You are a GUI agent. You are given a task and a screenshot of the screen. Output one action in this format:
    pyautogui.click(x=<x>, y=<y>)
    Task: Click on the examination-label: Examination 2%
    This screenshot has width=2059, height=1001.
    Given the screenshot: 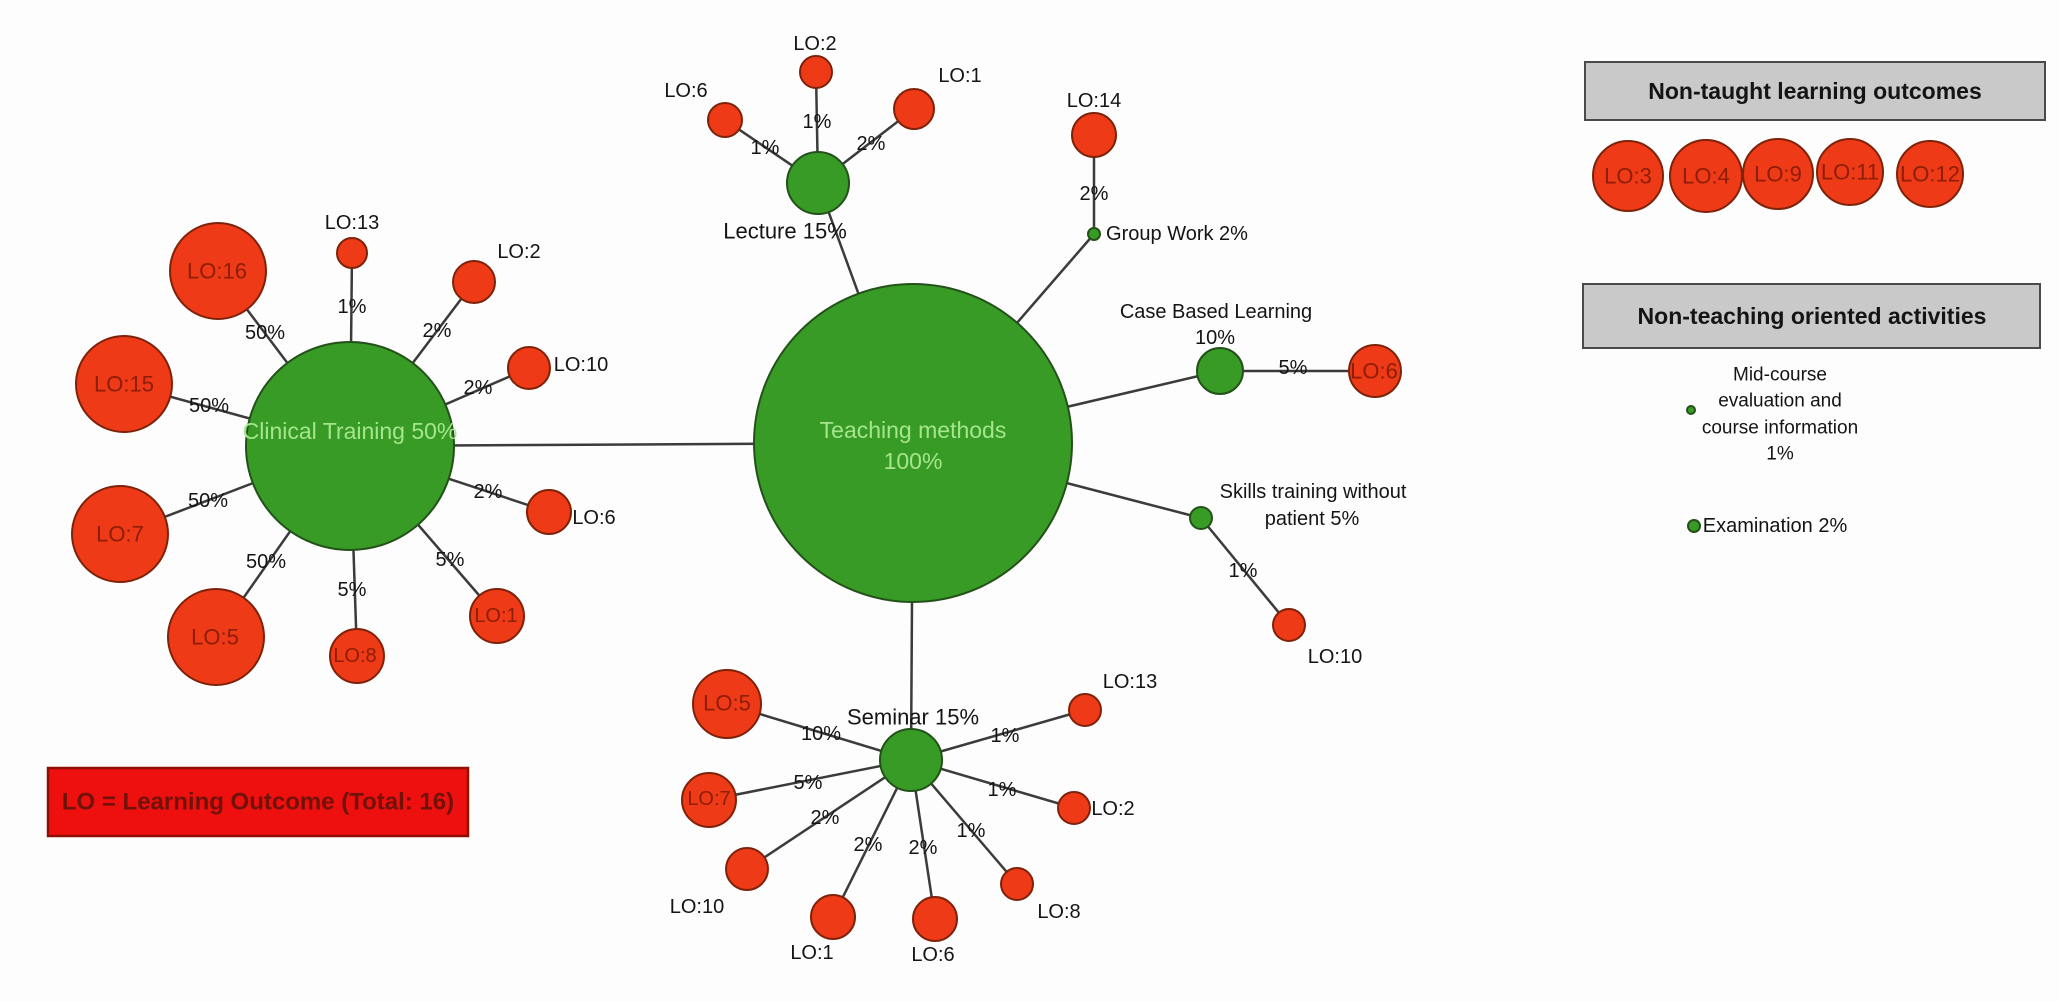 What is the action you would take?
    pyautogui.click(x=1775, y=526)
    